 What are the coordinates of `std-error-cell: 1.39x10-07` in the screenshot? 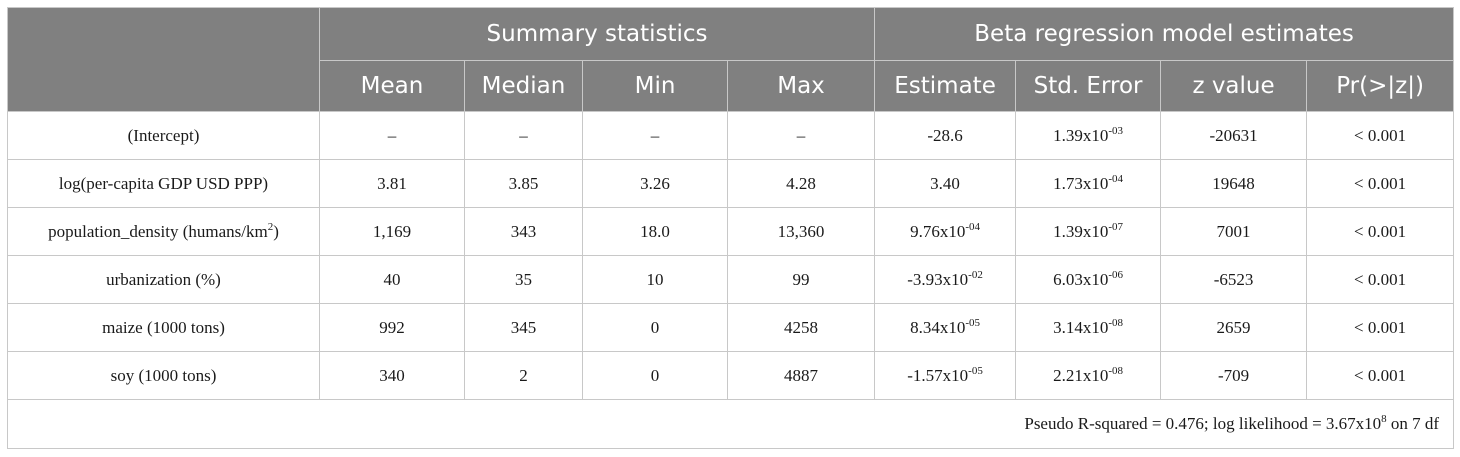 It's located at (1088, 231).